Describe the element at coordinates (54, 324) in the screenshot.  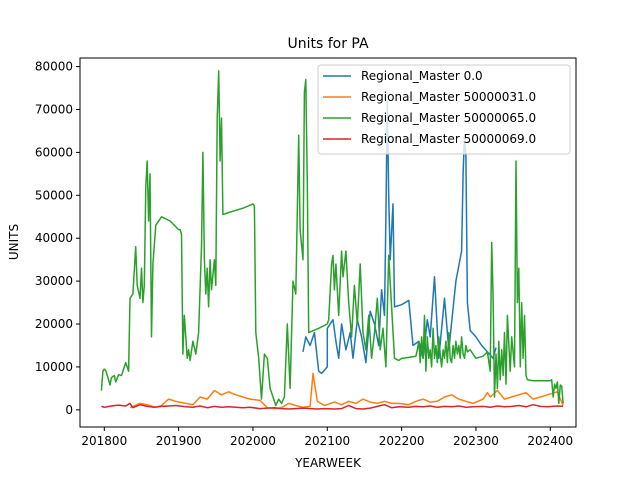
I see `y-tick-label: 20000` at that location.